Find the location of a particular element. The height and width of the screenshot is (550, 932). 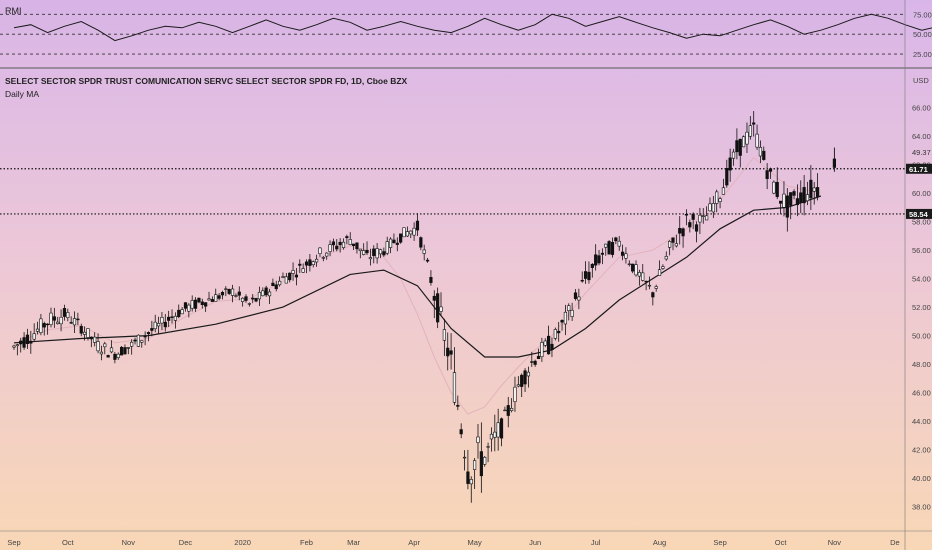

rmi-y-tick-label: 75.00 is located at coordinates (922, 14).